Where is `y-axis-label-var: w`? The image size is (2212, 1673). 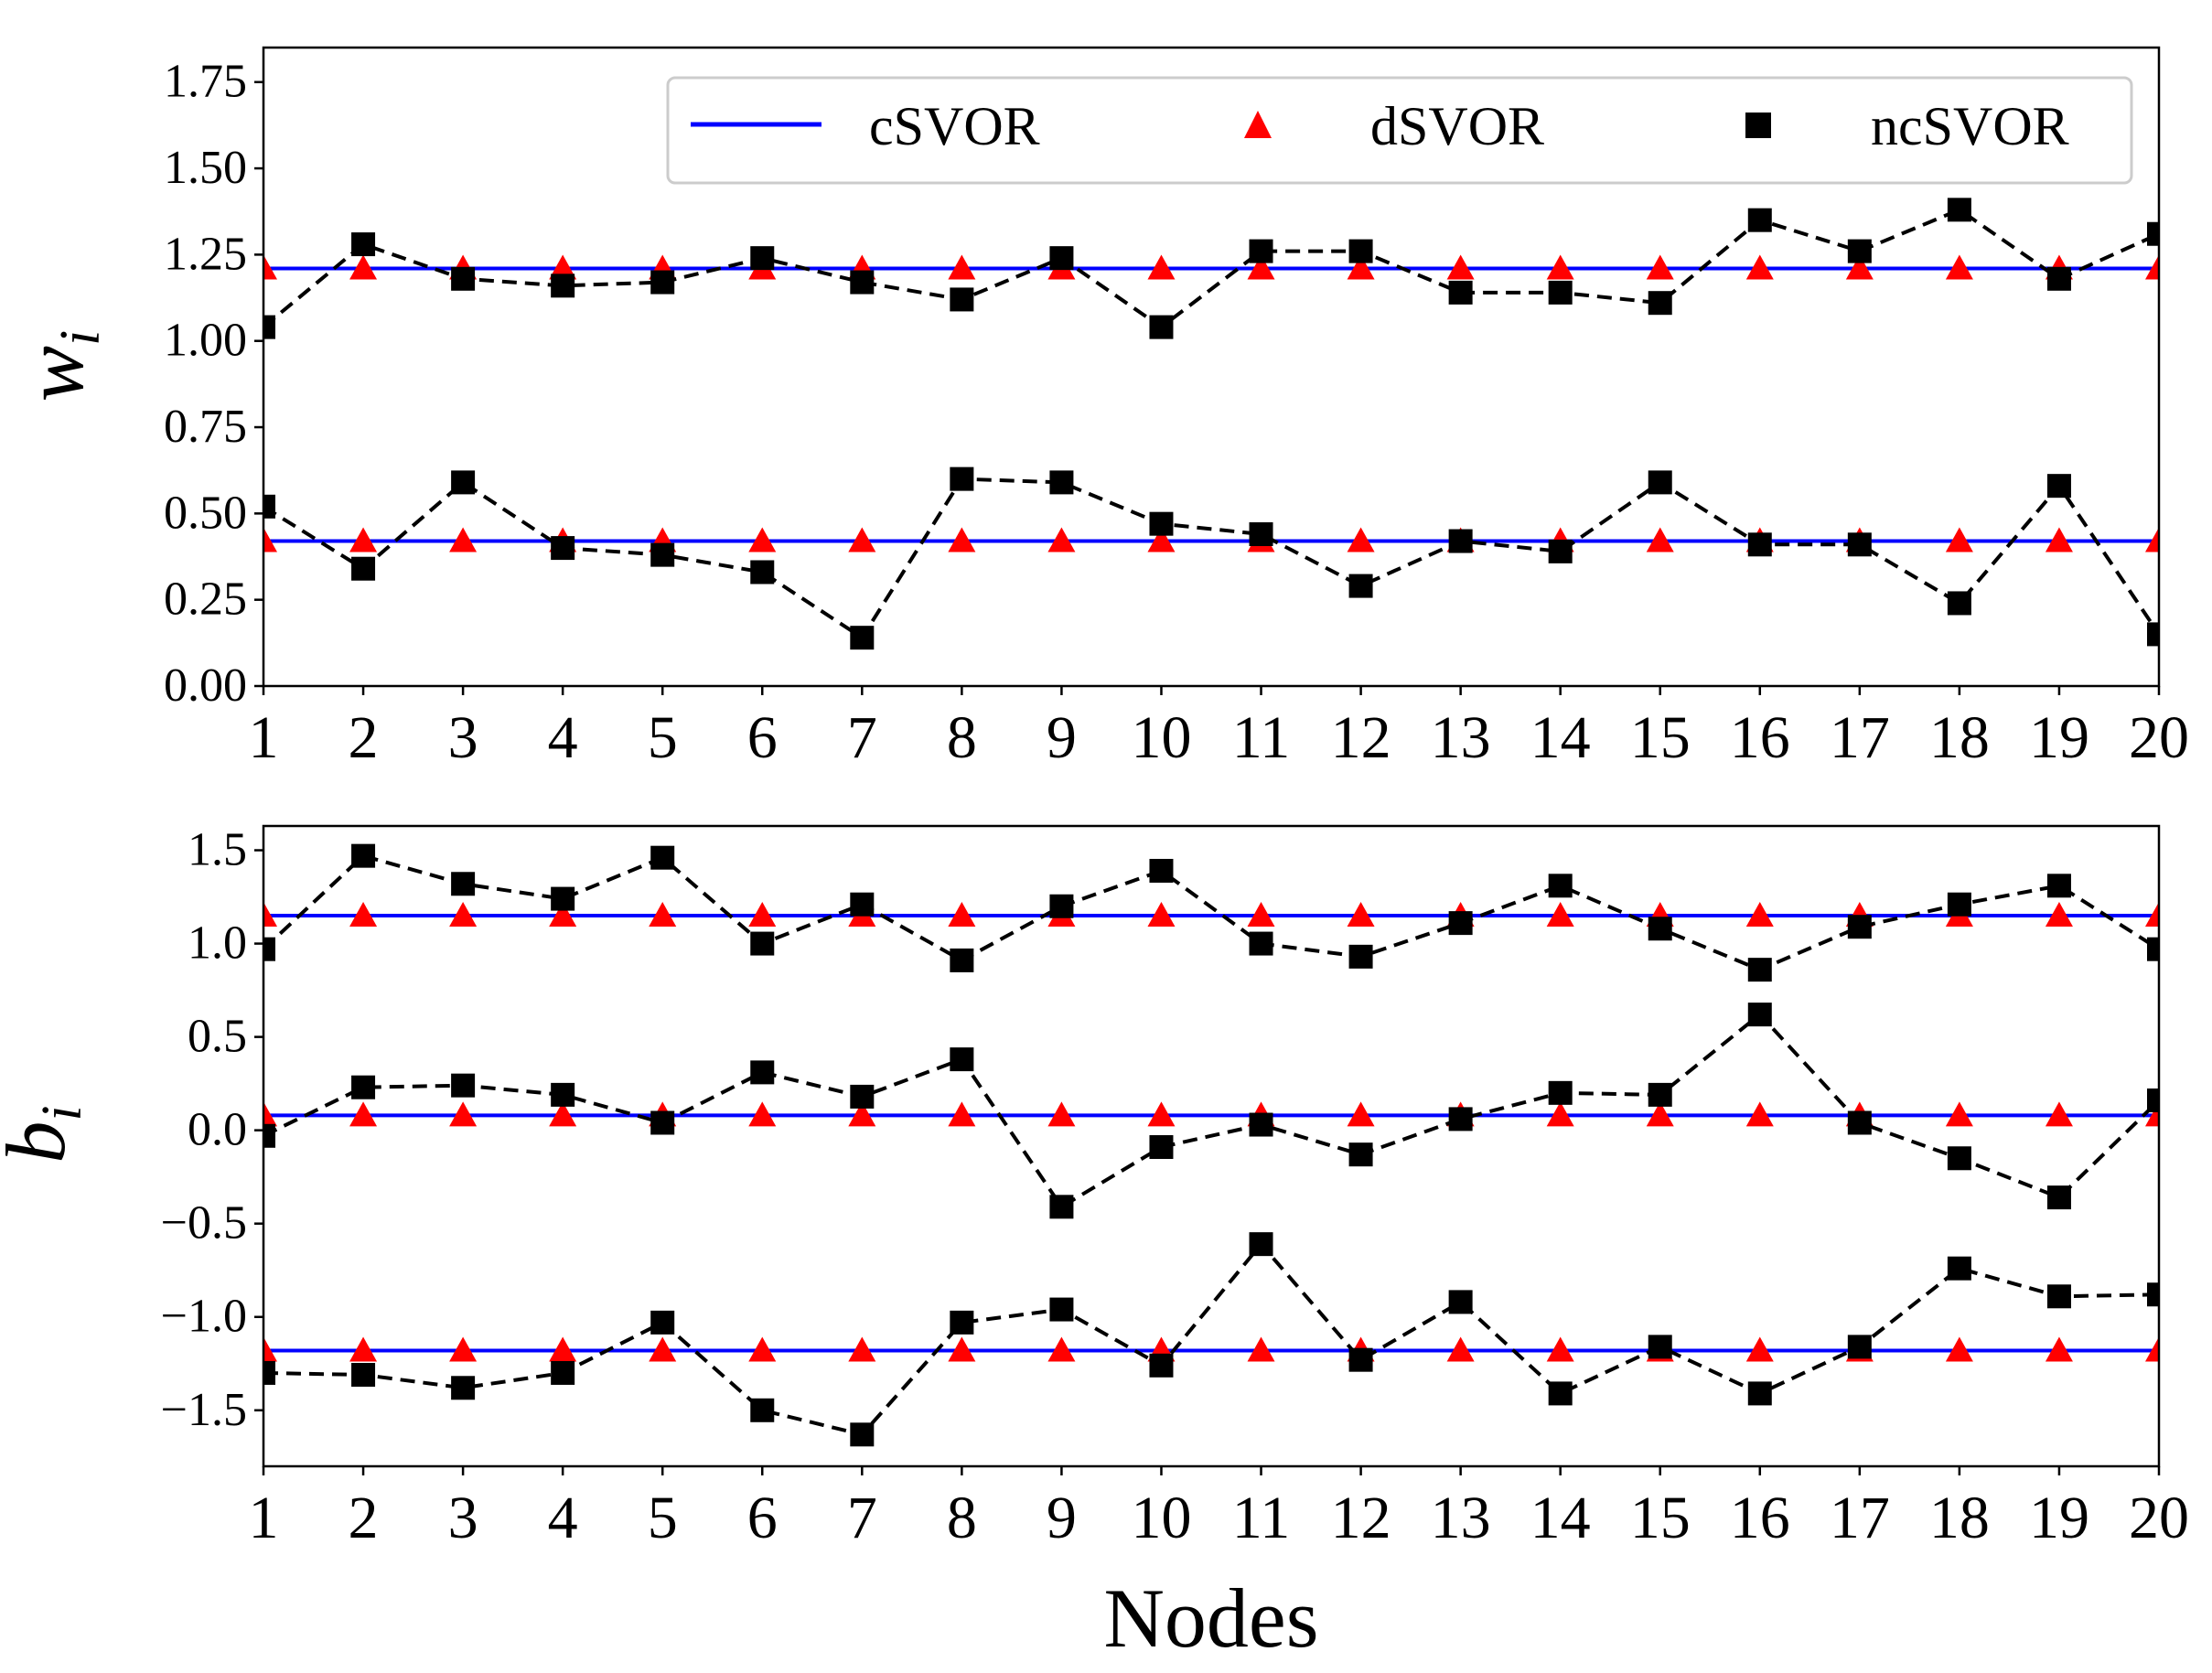
y-axis-label-var: w is located at coordinates (54, 374).